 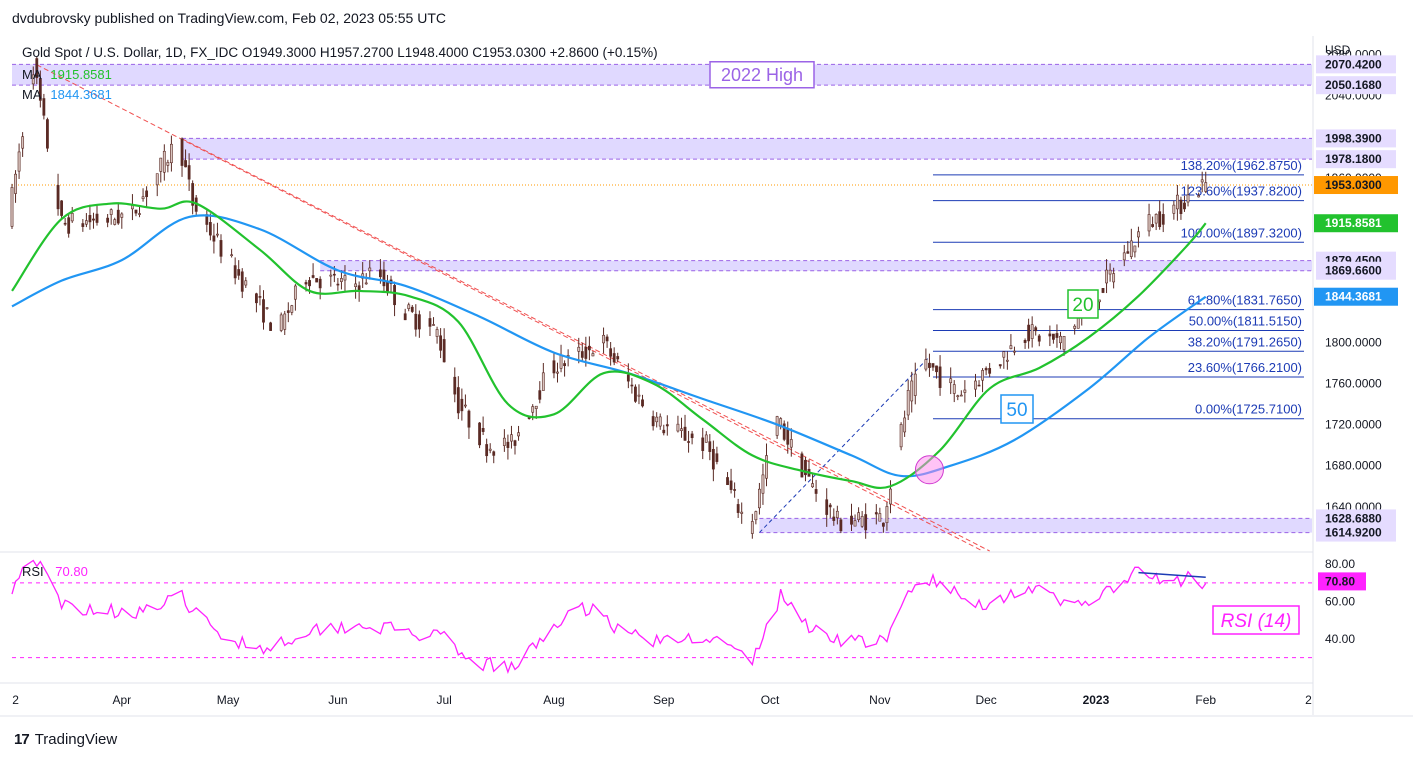 I want to click on zone-level-label: 2050.1680, so click(x=1353, y=85).